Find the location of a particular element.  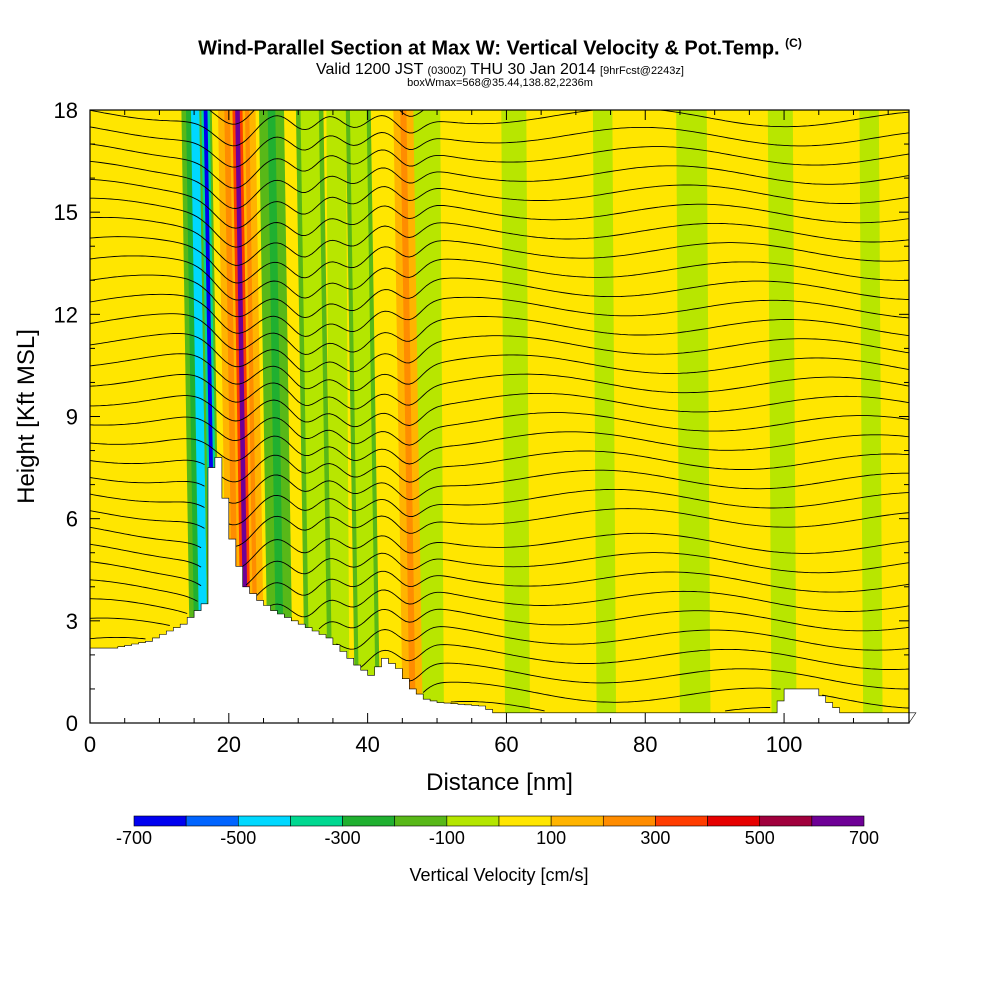

y-tick-label: 6 is located at coordinates (72, 519).